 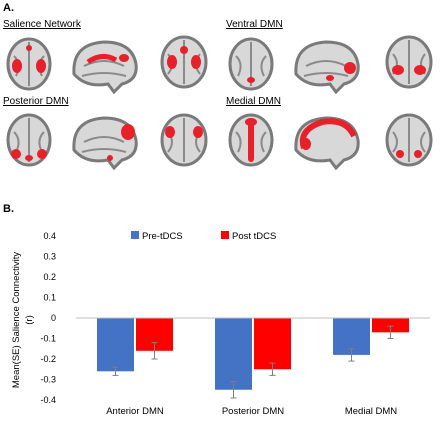 I want to click on category-labels: Anterior DMN Posterior DMN Medial DMN, so click(x=251, y=411).